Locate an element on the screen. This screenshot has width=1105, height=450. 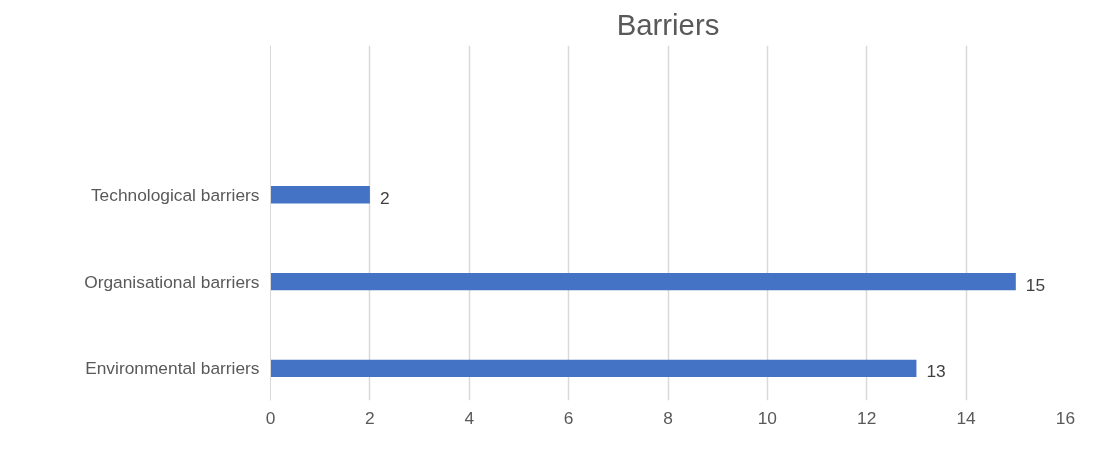
x-tick-label: 0 is located at coordinates (270, 417).